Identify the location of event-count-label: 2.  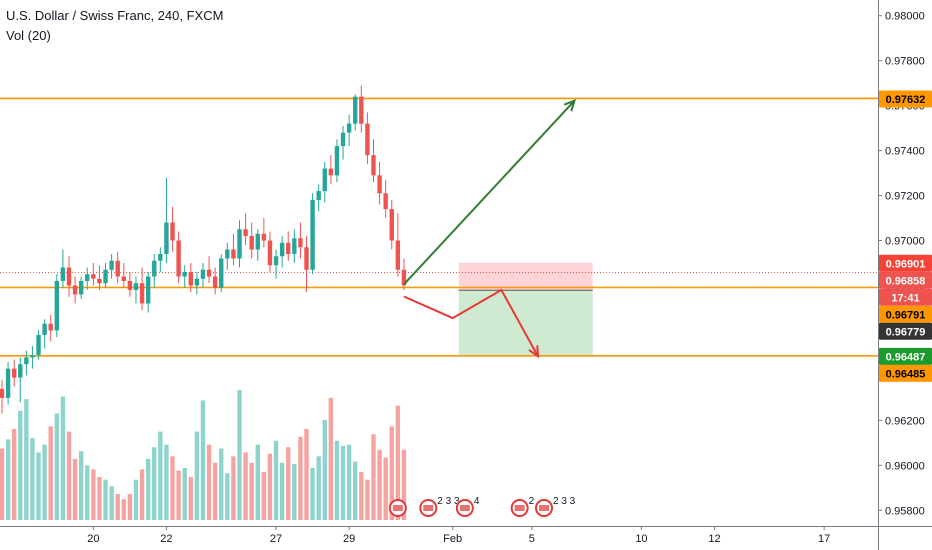
(532, 501).